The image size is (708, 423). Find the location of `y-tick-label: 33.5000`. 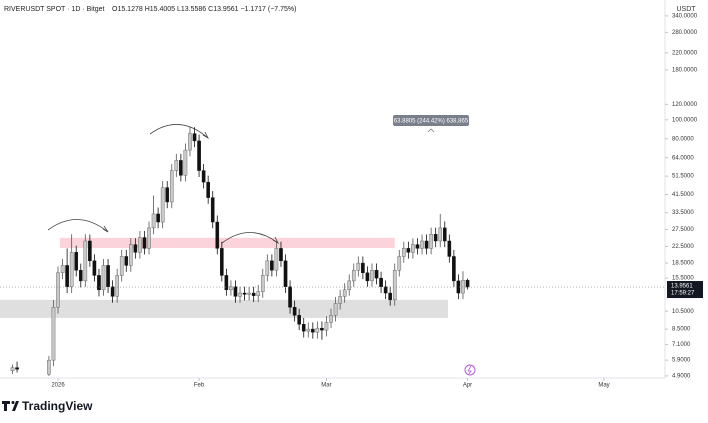

y-tick-label: 33.5000 is located at coordinates (683, 213).